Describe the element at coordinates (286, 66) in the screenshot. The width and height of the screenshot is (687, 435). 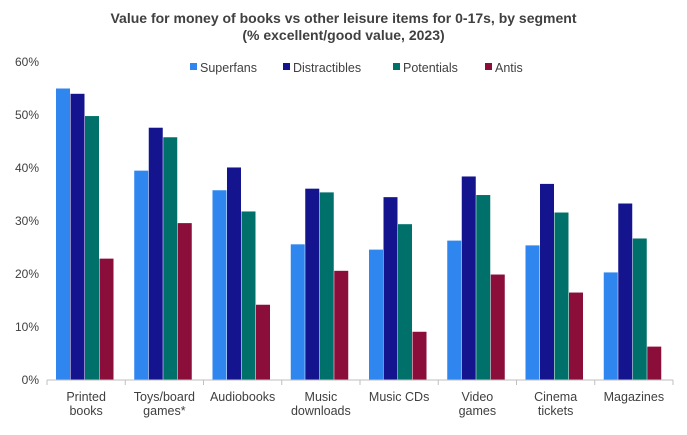
I see `legend-swatch-distractibles` at that location.